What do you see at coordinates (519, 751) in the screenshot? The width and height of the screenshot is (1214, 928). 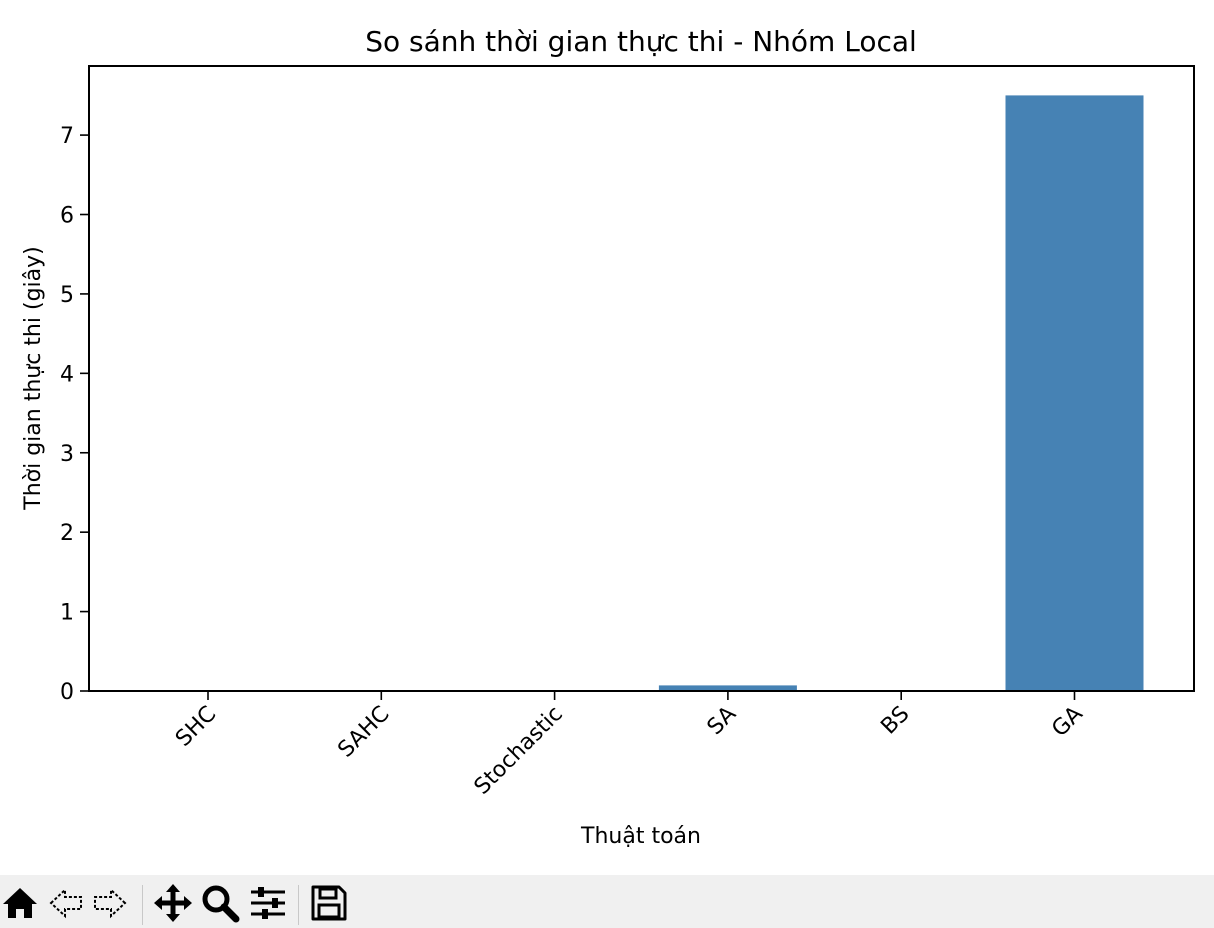 I see `x-tick-label: Stochastic` at bounding box center [519, 751].